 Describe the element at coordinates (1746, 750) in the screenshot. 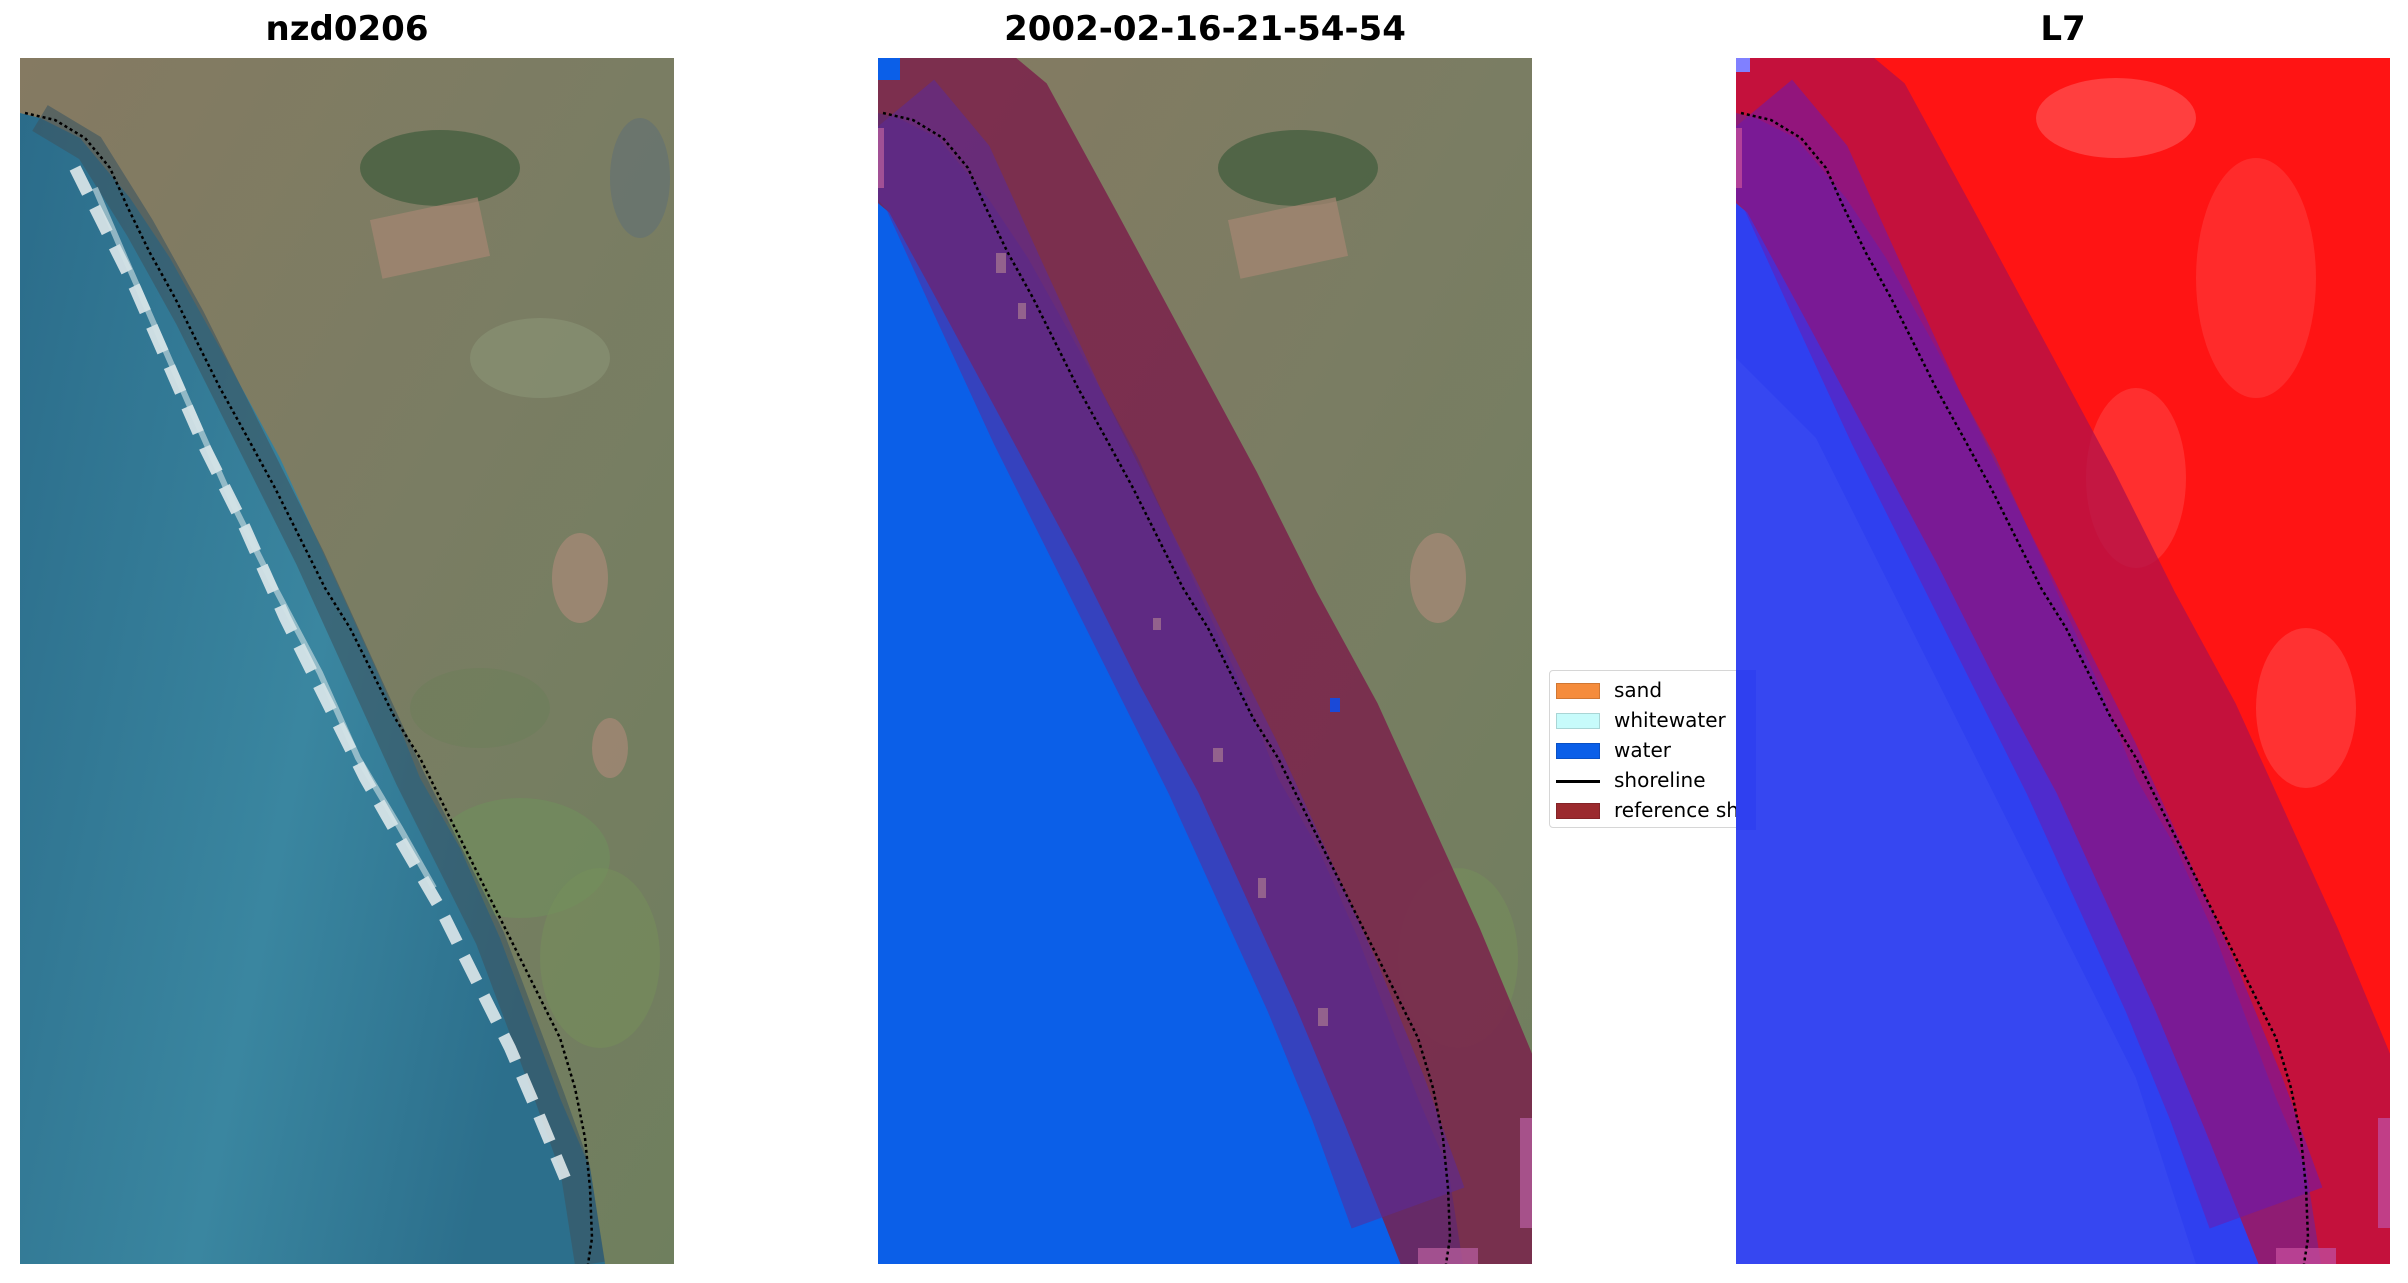

I see `legend-overlap-mask` at that location.